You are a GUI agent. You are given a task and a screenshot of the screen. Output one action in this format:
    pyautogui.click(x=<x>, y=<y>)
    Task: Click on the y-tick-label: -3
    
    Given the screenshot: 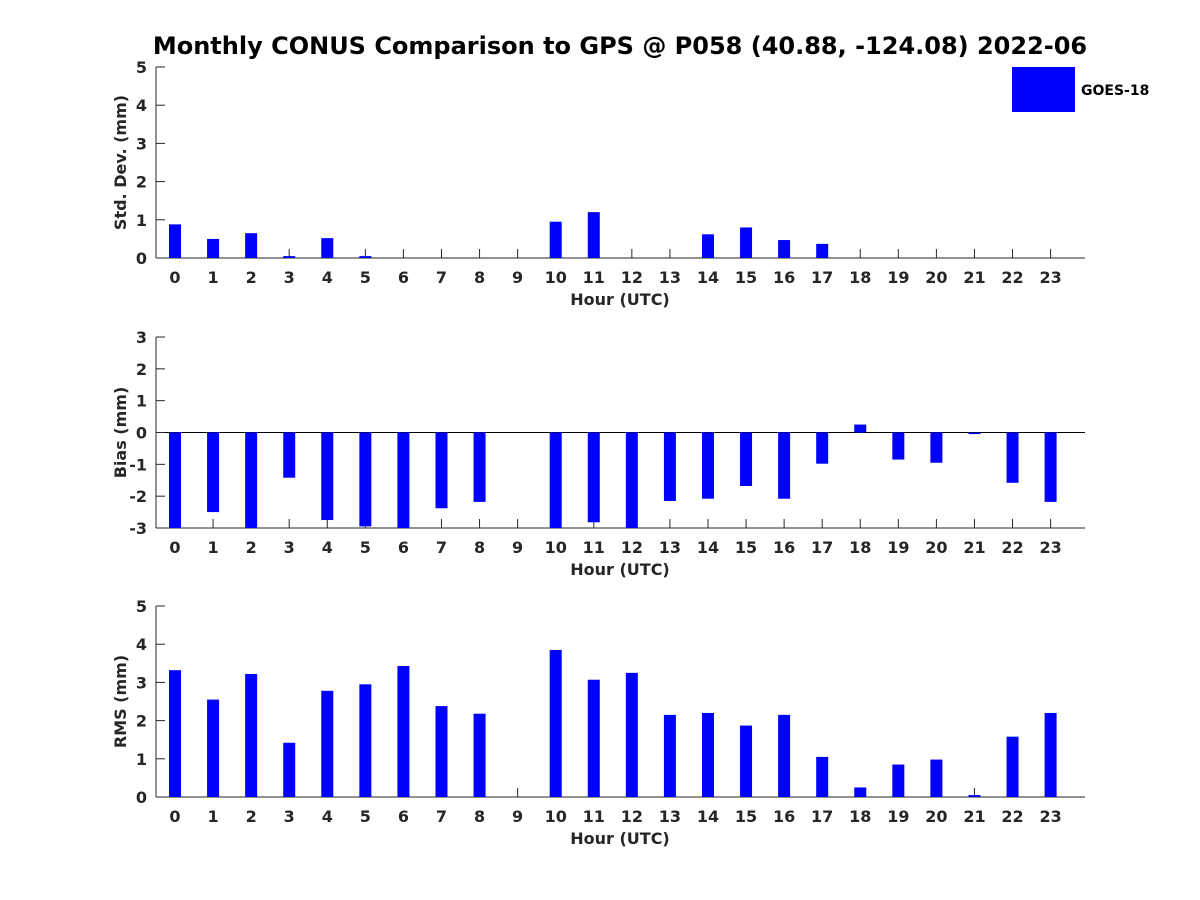 What is the action you would take?
    pyautogui.click(x=138, y=528)
    